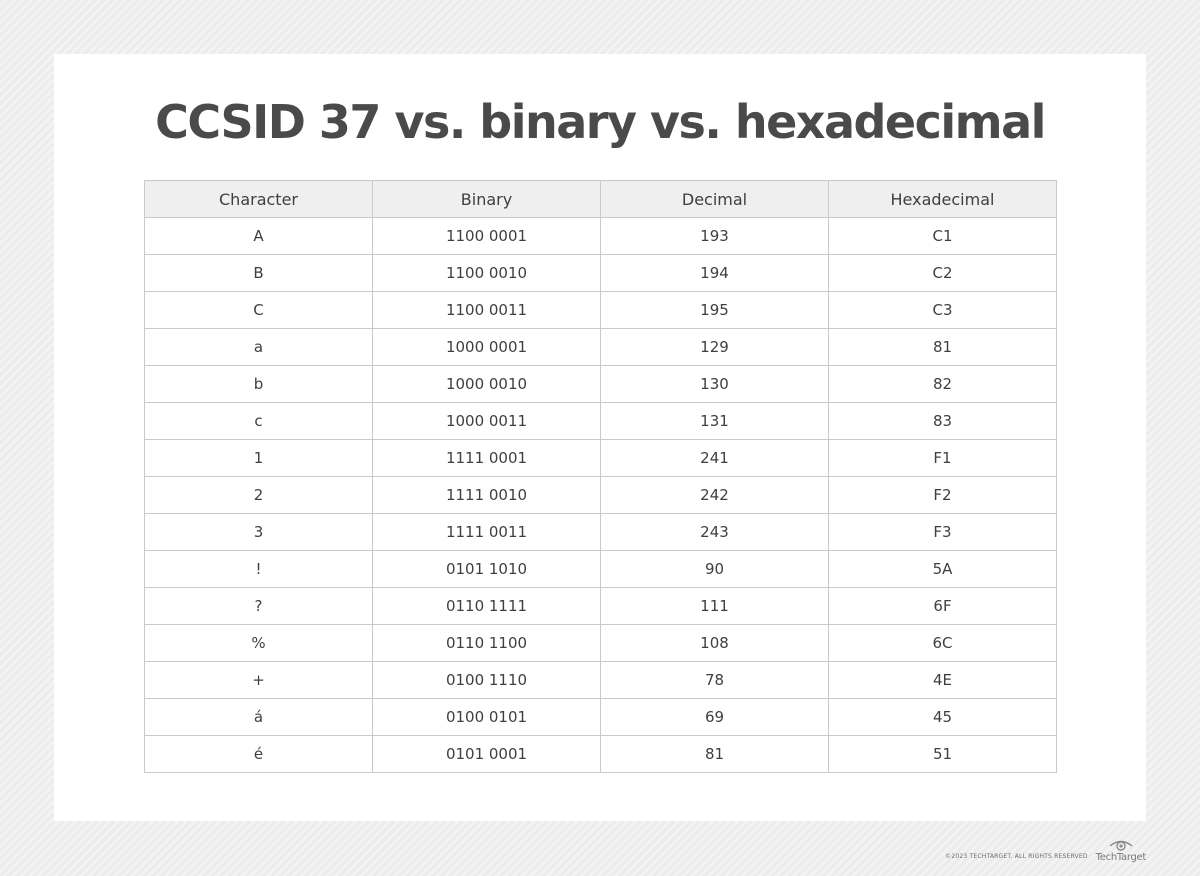  Describe the element at coordinates (486, 199) in the screenshot. I see `column-header-binary: Binary` at that location.